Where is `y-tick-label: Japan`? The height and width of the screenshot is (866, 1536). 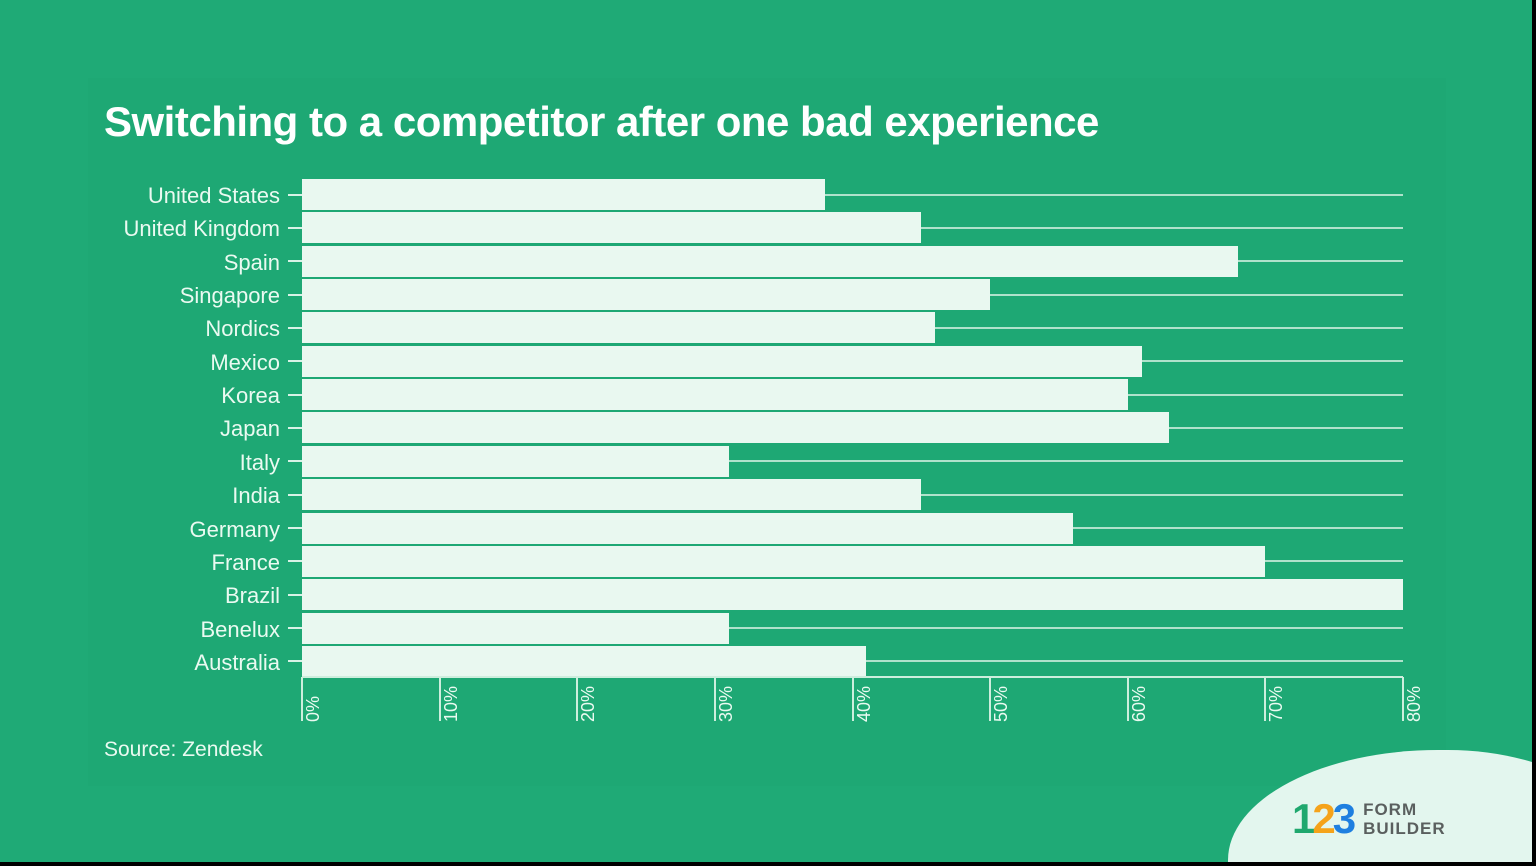 y-tick-label: Japan is located at coordinates (250, 429).